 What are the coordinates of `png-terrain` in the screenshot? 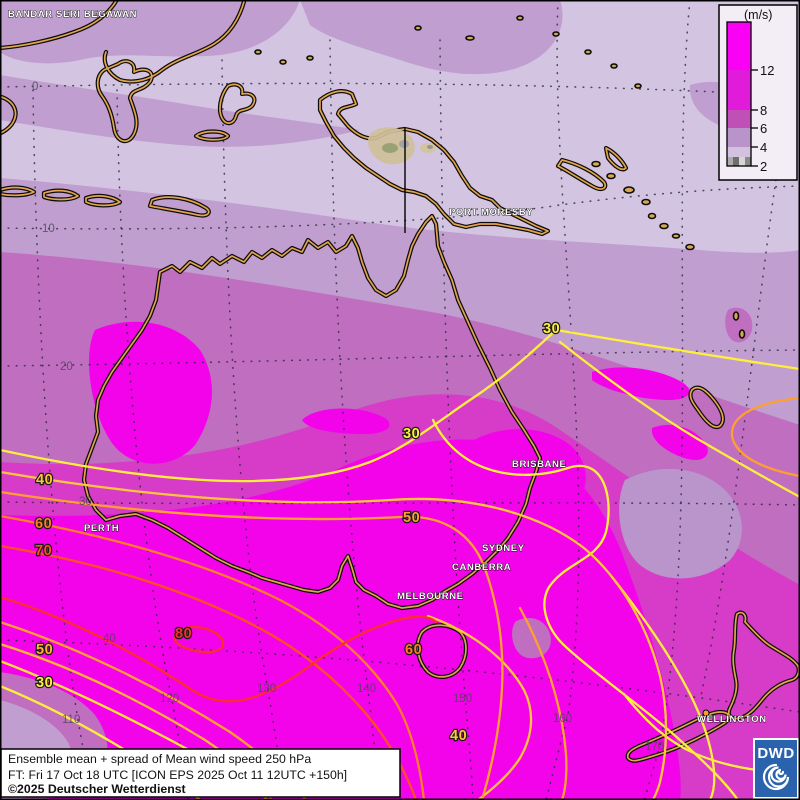 It's located at (401, 146).